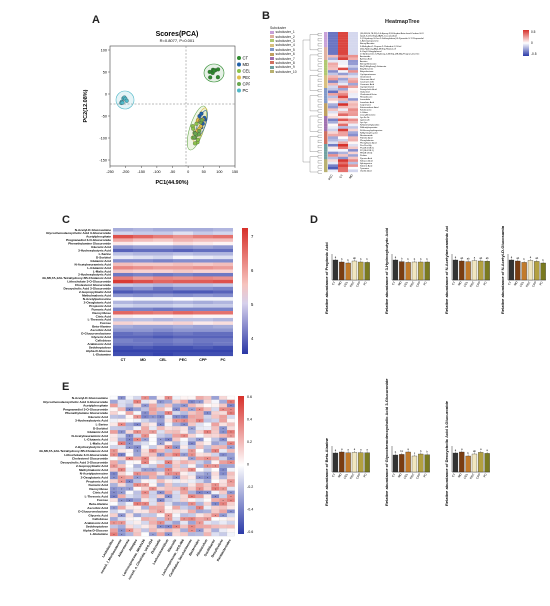  Describe the element at coordinates (395, 463) in the screenshot. I see `bar` at that location.